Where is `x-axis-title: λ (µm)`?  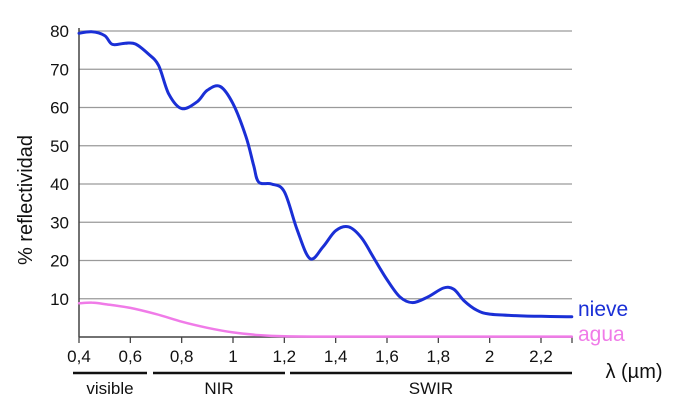
x-axis-title: λ (µm) is located at coordinates (633, 372).